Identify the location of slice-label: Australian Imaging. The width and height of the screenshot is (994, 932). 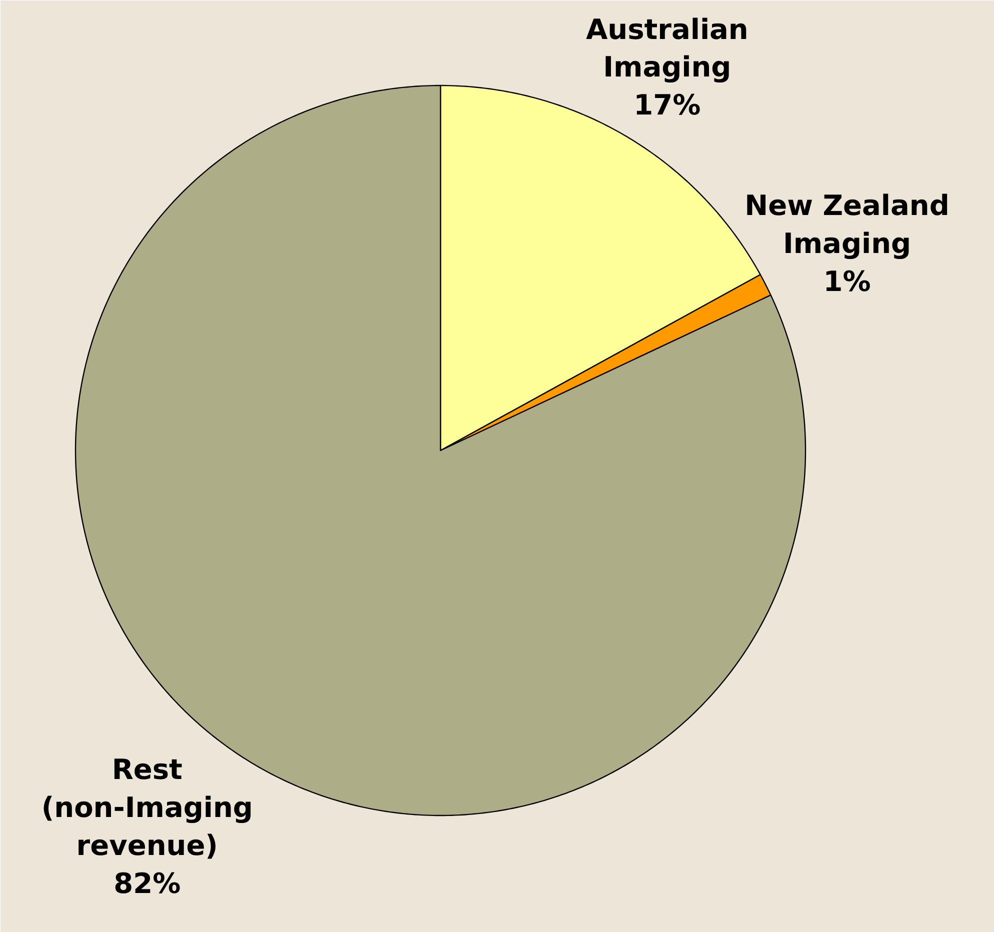
(667, 48).